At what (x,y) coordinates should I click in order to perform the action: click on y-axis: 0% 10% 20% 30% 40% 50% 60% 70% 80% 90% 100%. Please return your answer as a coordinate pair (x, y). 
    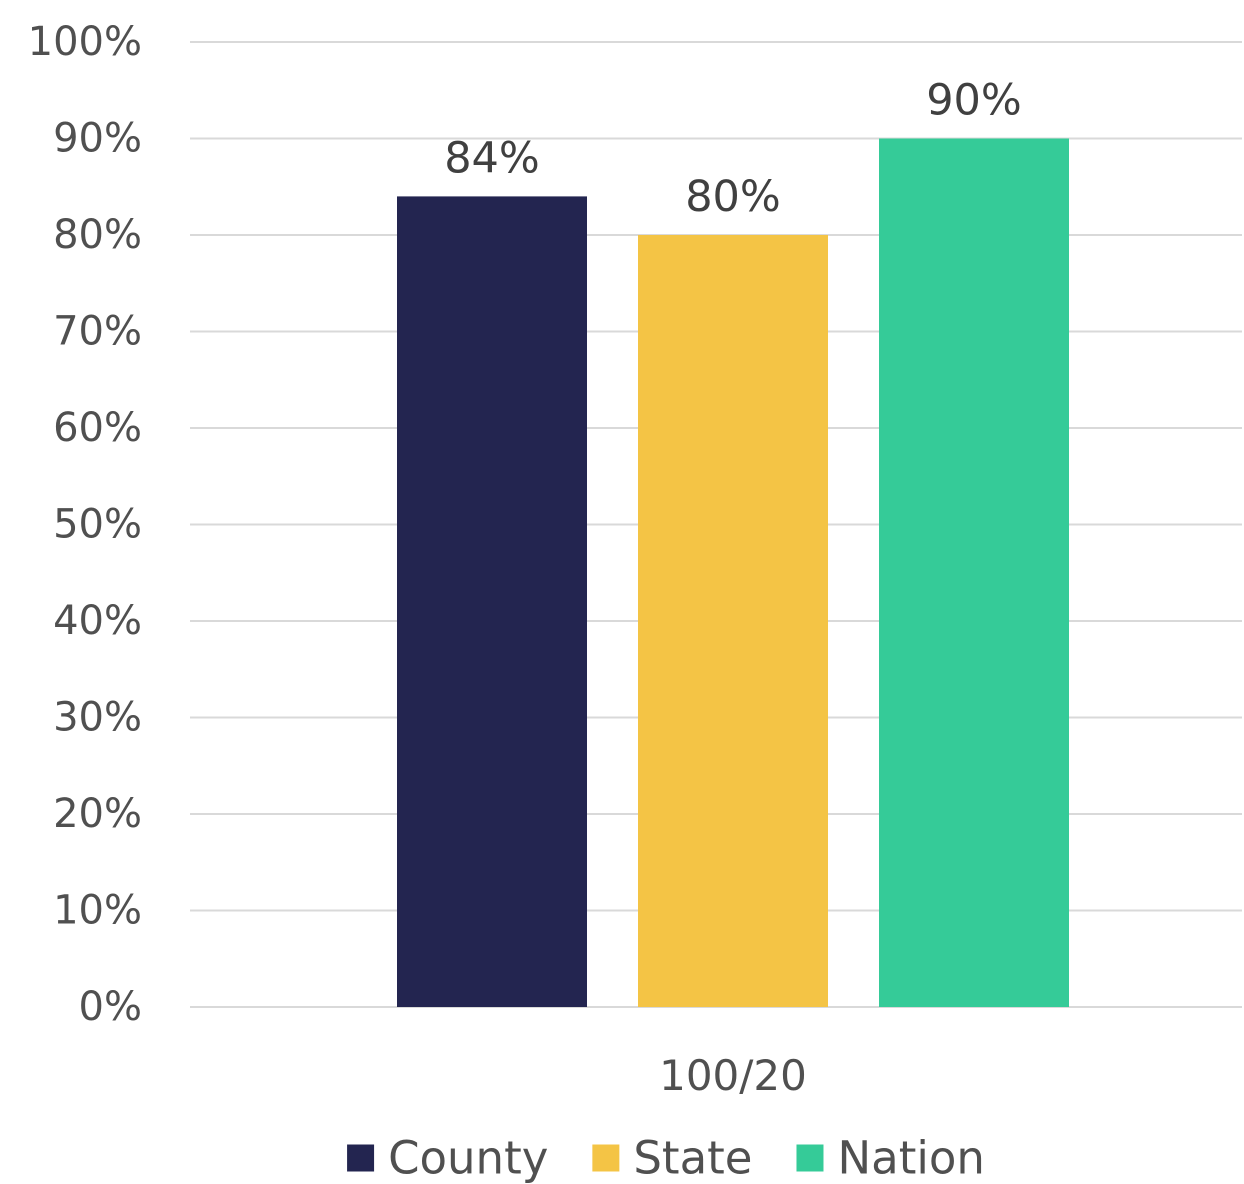
    Looking at the image, I should click on (85, 524).